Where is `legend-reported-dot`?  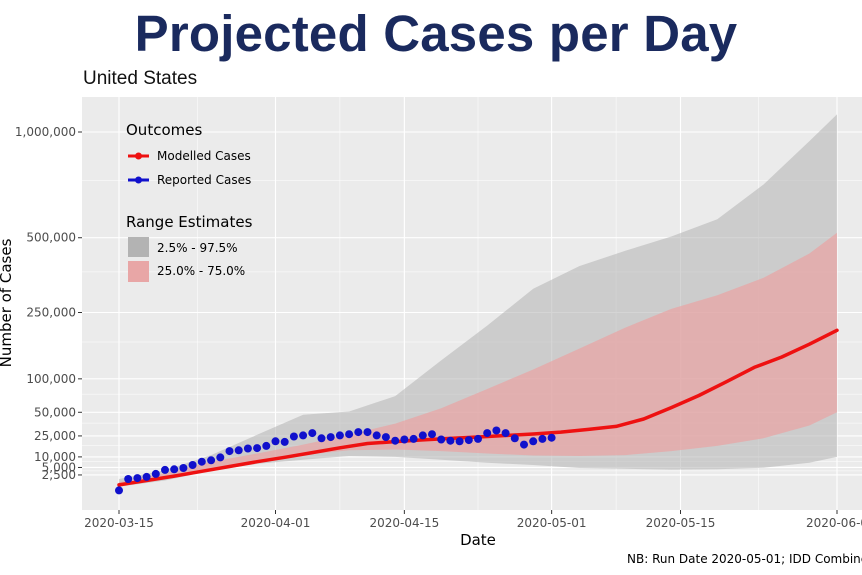
legend-reported-dot is located at coordinates (138, 180).